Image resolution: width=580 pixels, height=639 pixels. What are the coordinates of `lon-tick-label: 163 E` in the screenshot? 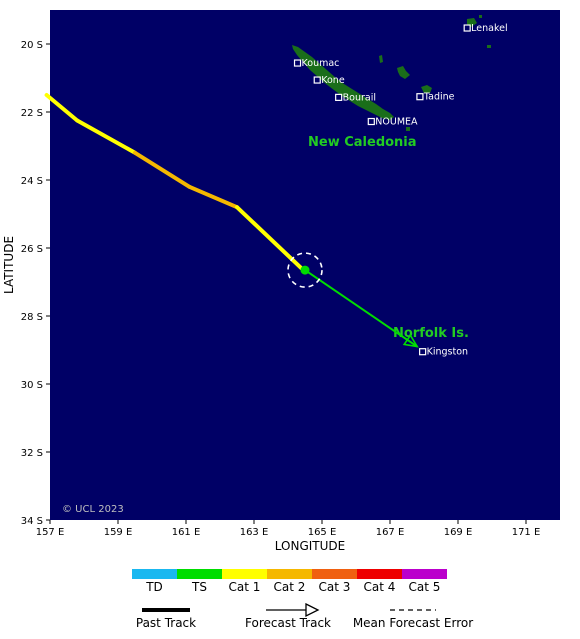 It's located at (254, 532).